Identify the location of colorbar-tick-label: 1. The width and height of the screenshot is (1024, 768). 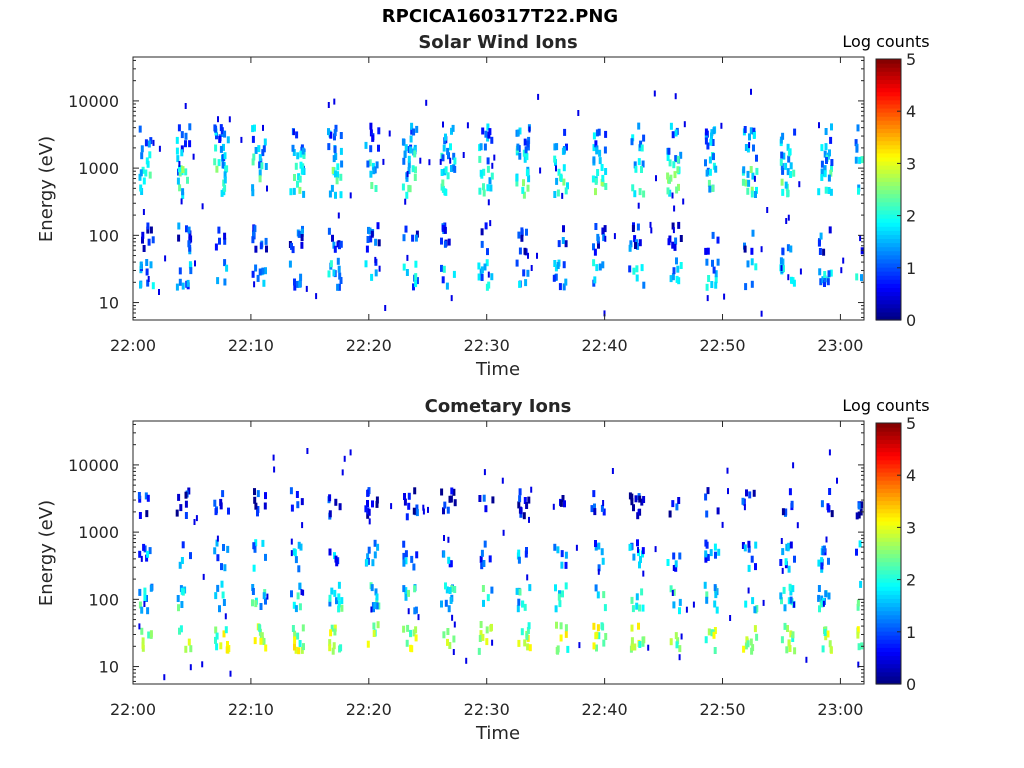
(911, 268).